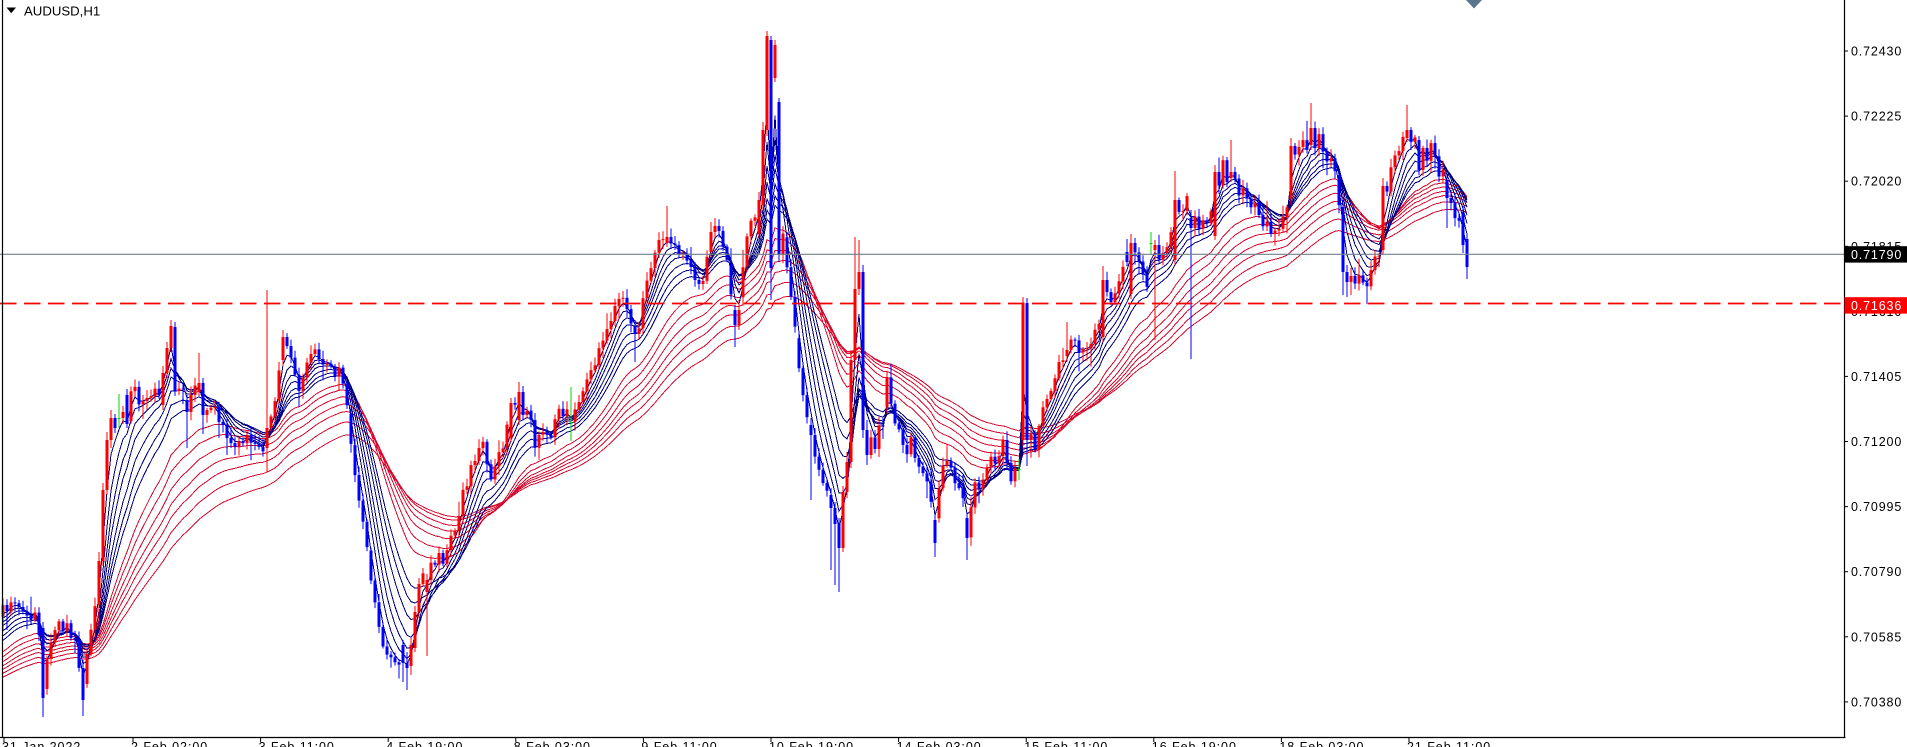 Image resolution: width=1907 pixels, height=747 pixels. Describe the element at coordinates (169, 743) in the screenshot. I see `svg-text: 2 Feb 02:00` at that location.